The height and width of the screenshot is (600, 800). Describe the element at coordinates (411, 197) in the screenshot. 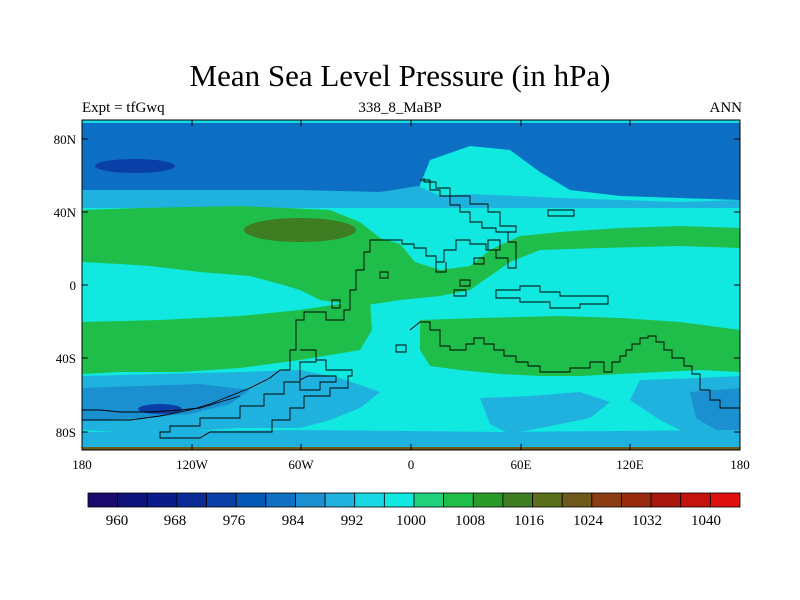

I see `north-low-band-light` at that location.